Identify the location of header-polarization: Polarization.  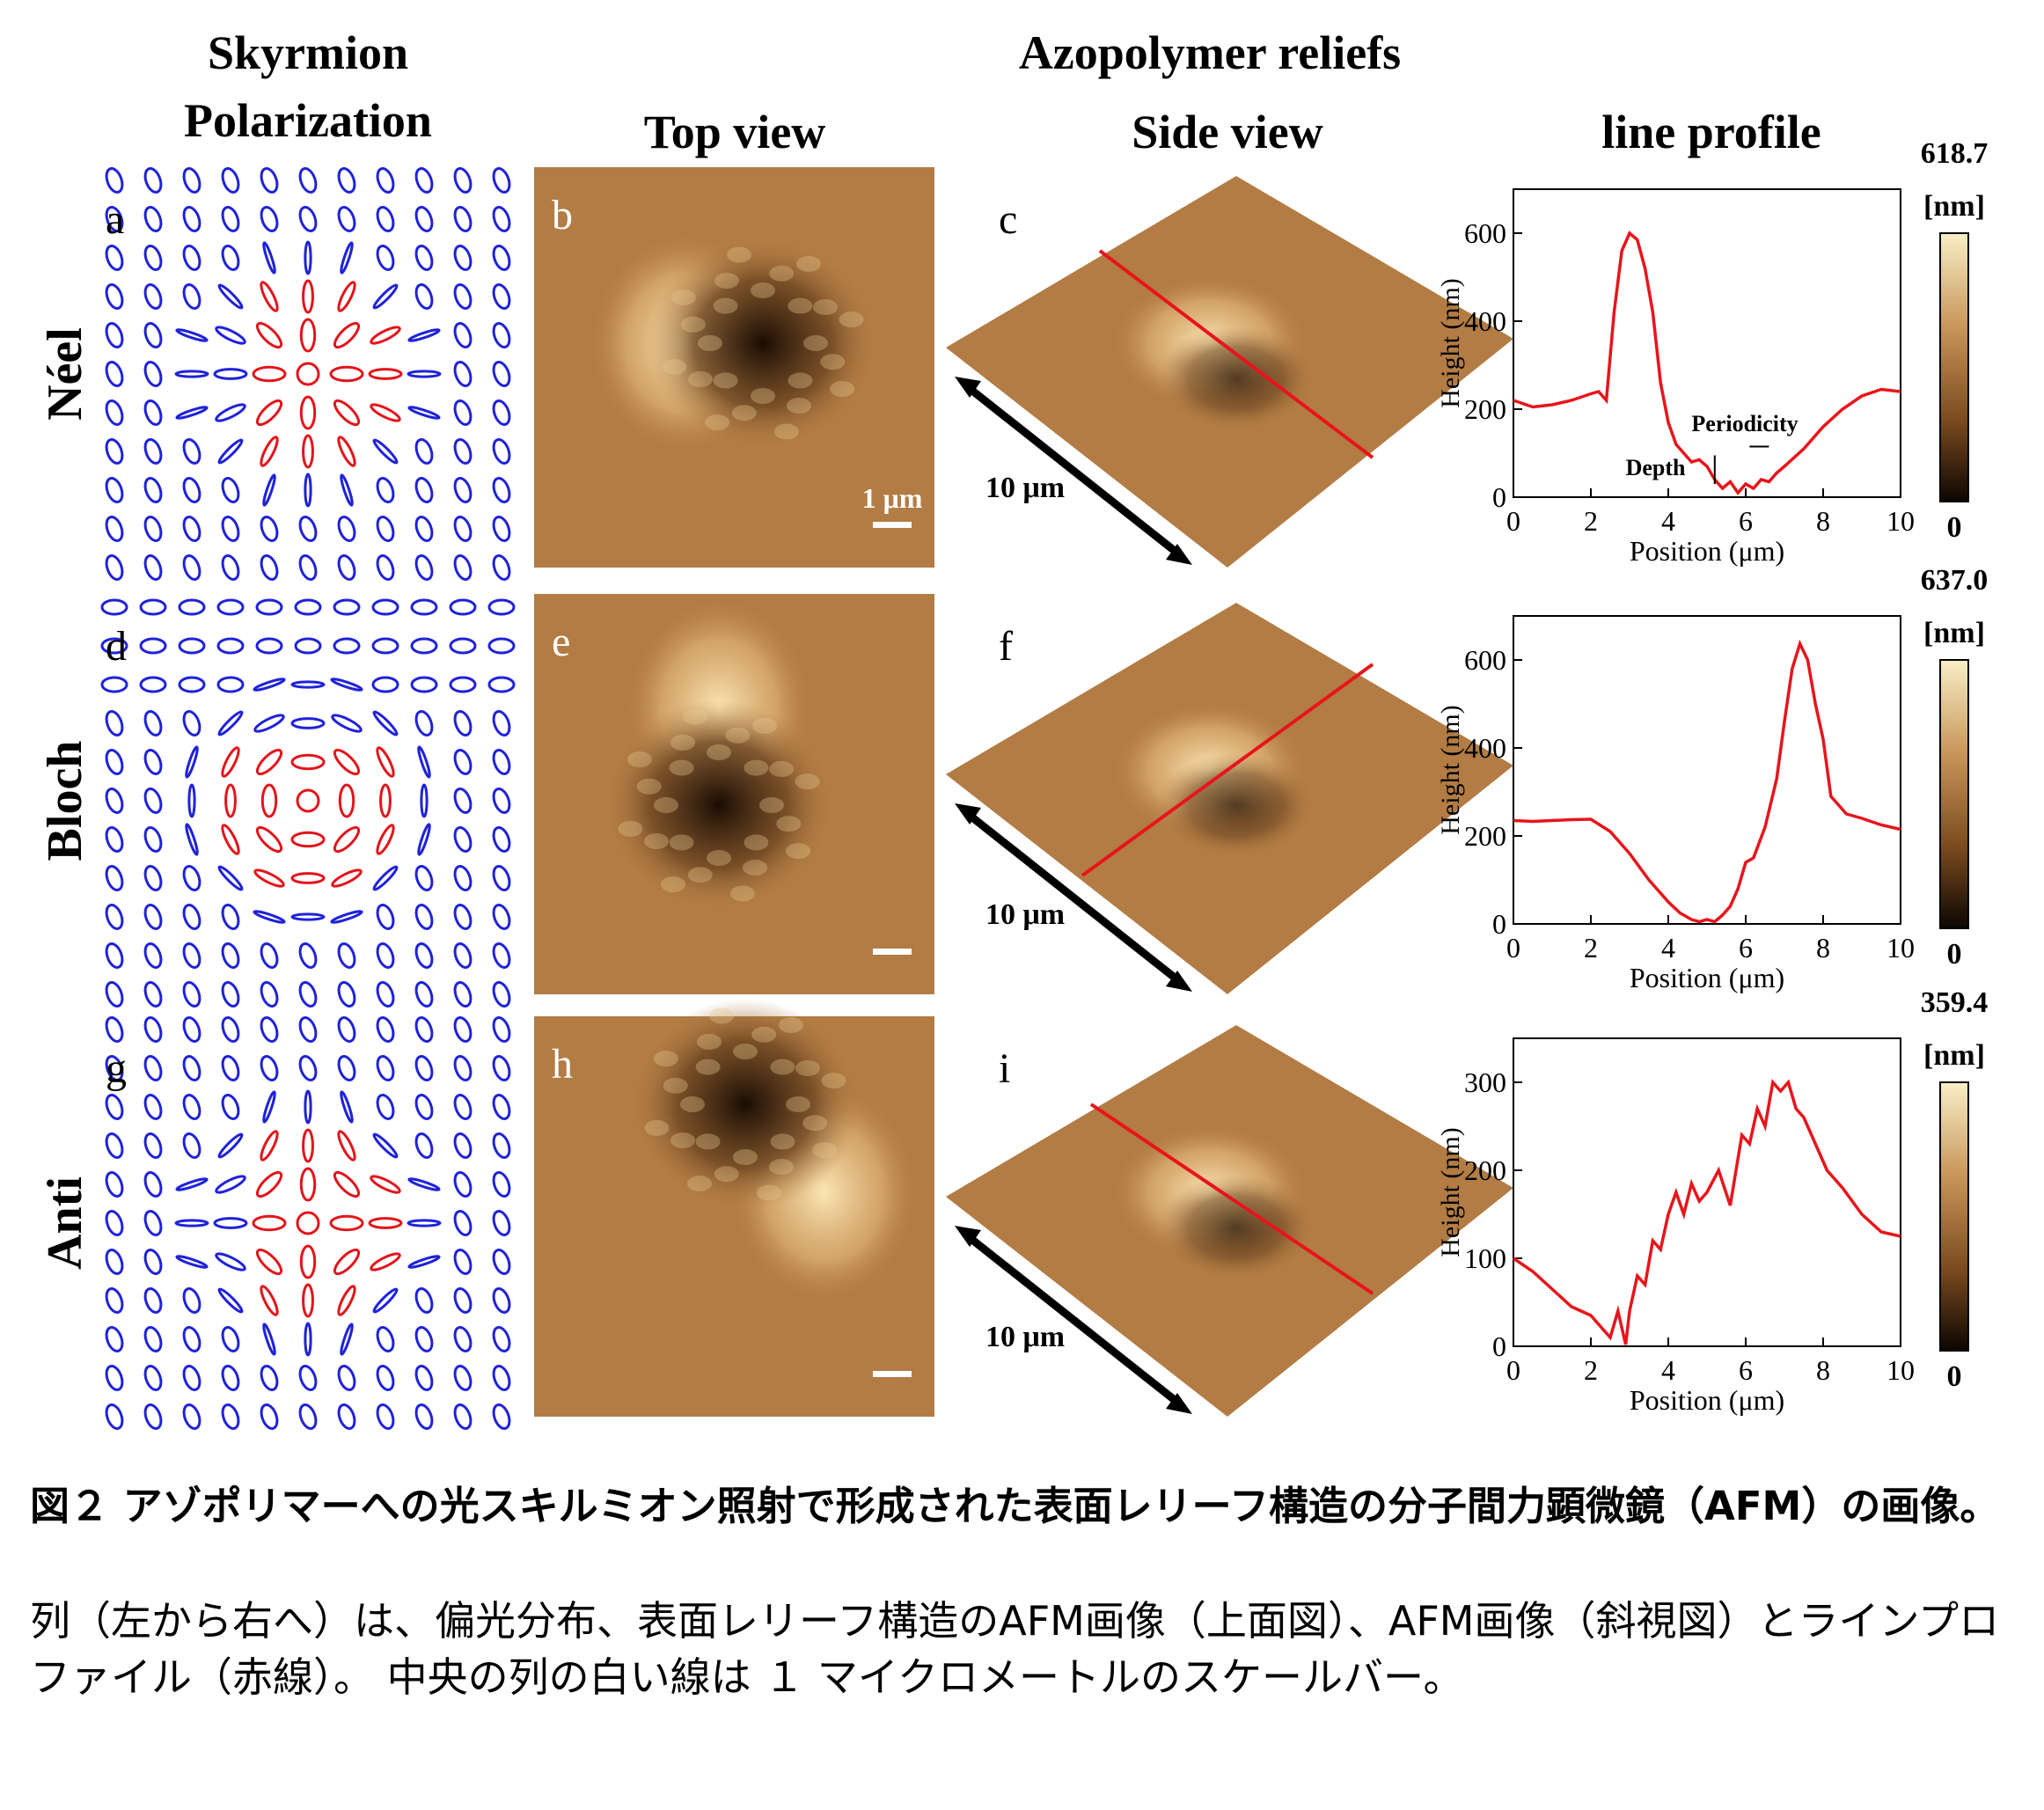
(308, 121).